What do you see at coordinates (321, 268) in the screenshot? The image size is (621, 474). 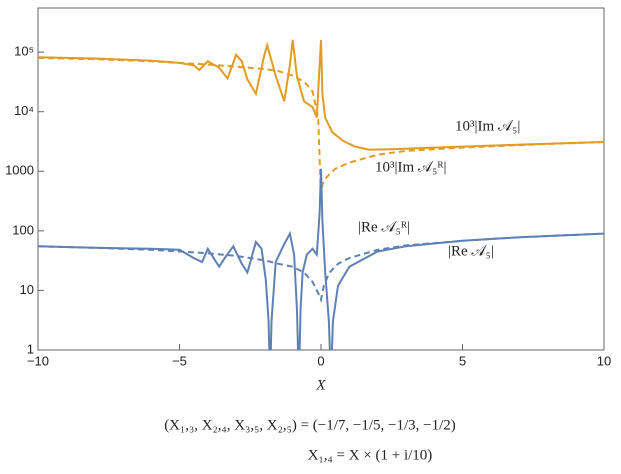 I see `series-line` at bounding box center [321, 268].